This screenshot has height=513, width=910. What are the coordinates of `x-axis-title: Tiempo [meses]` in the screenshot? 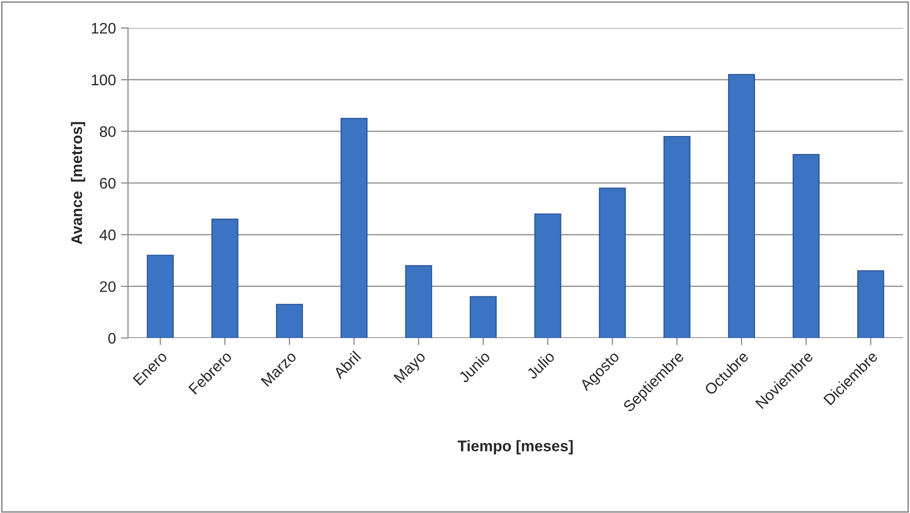 It's located at (515, 447).